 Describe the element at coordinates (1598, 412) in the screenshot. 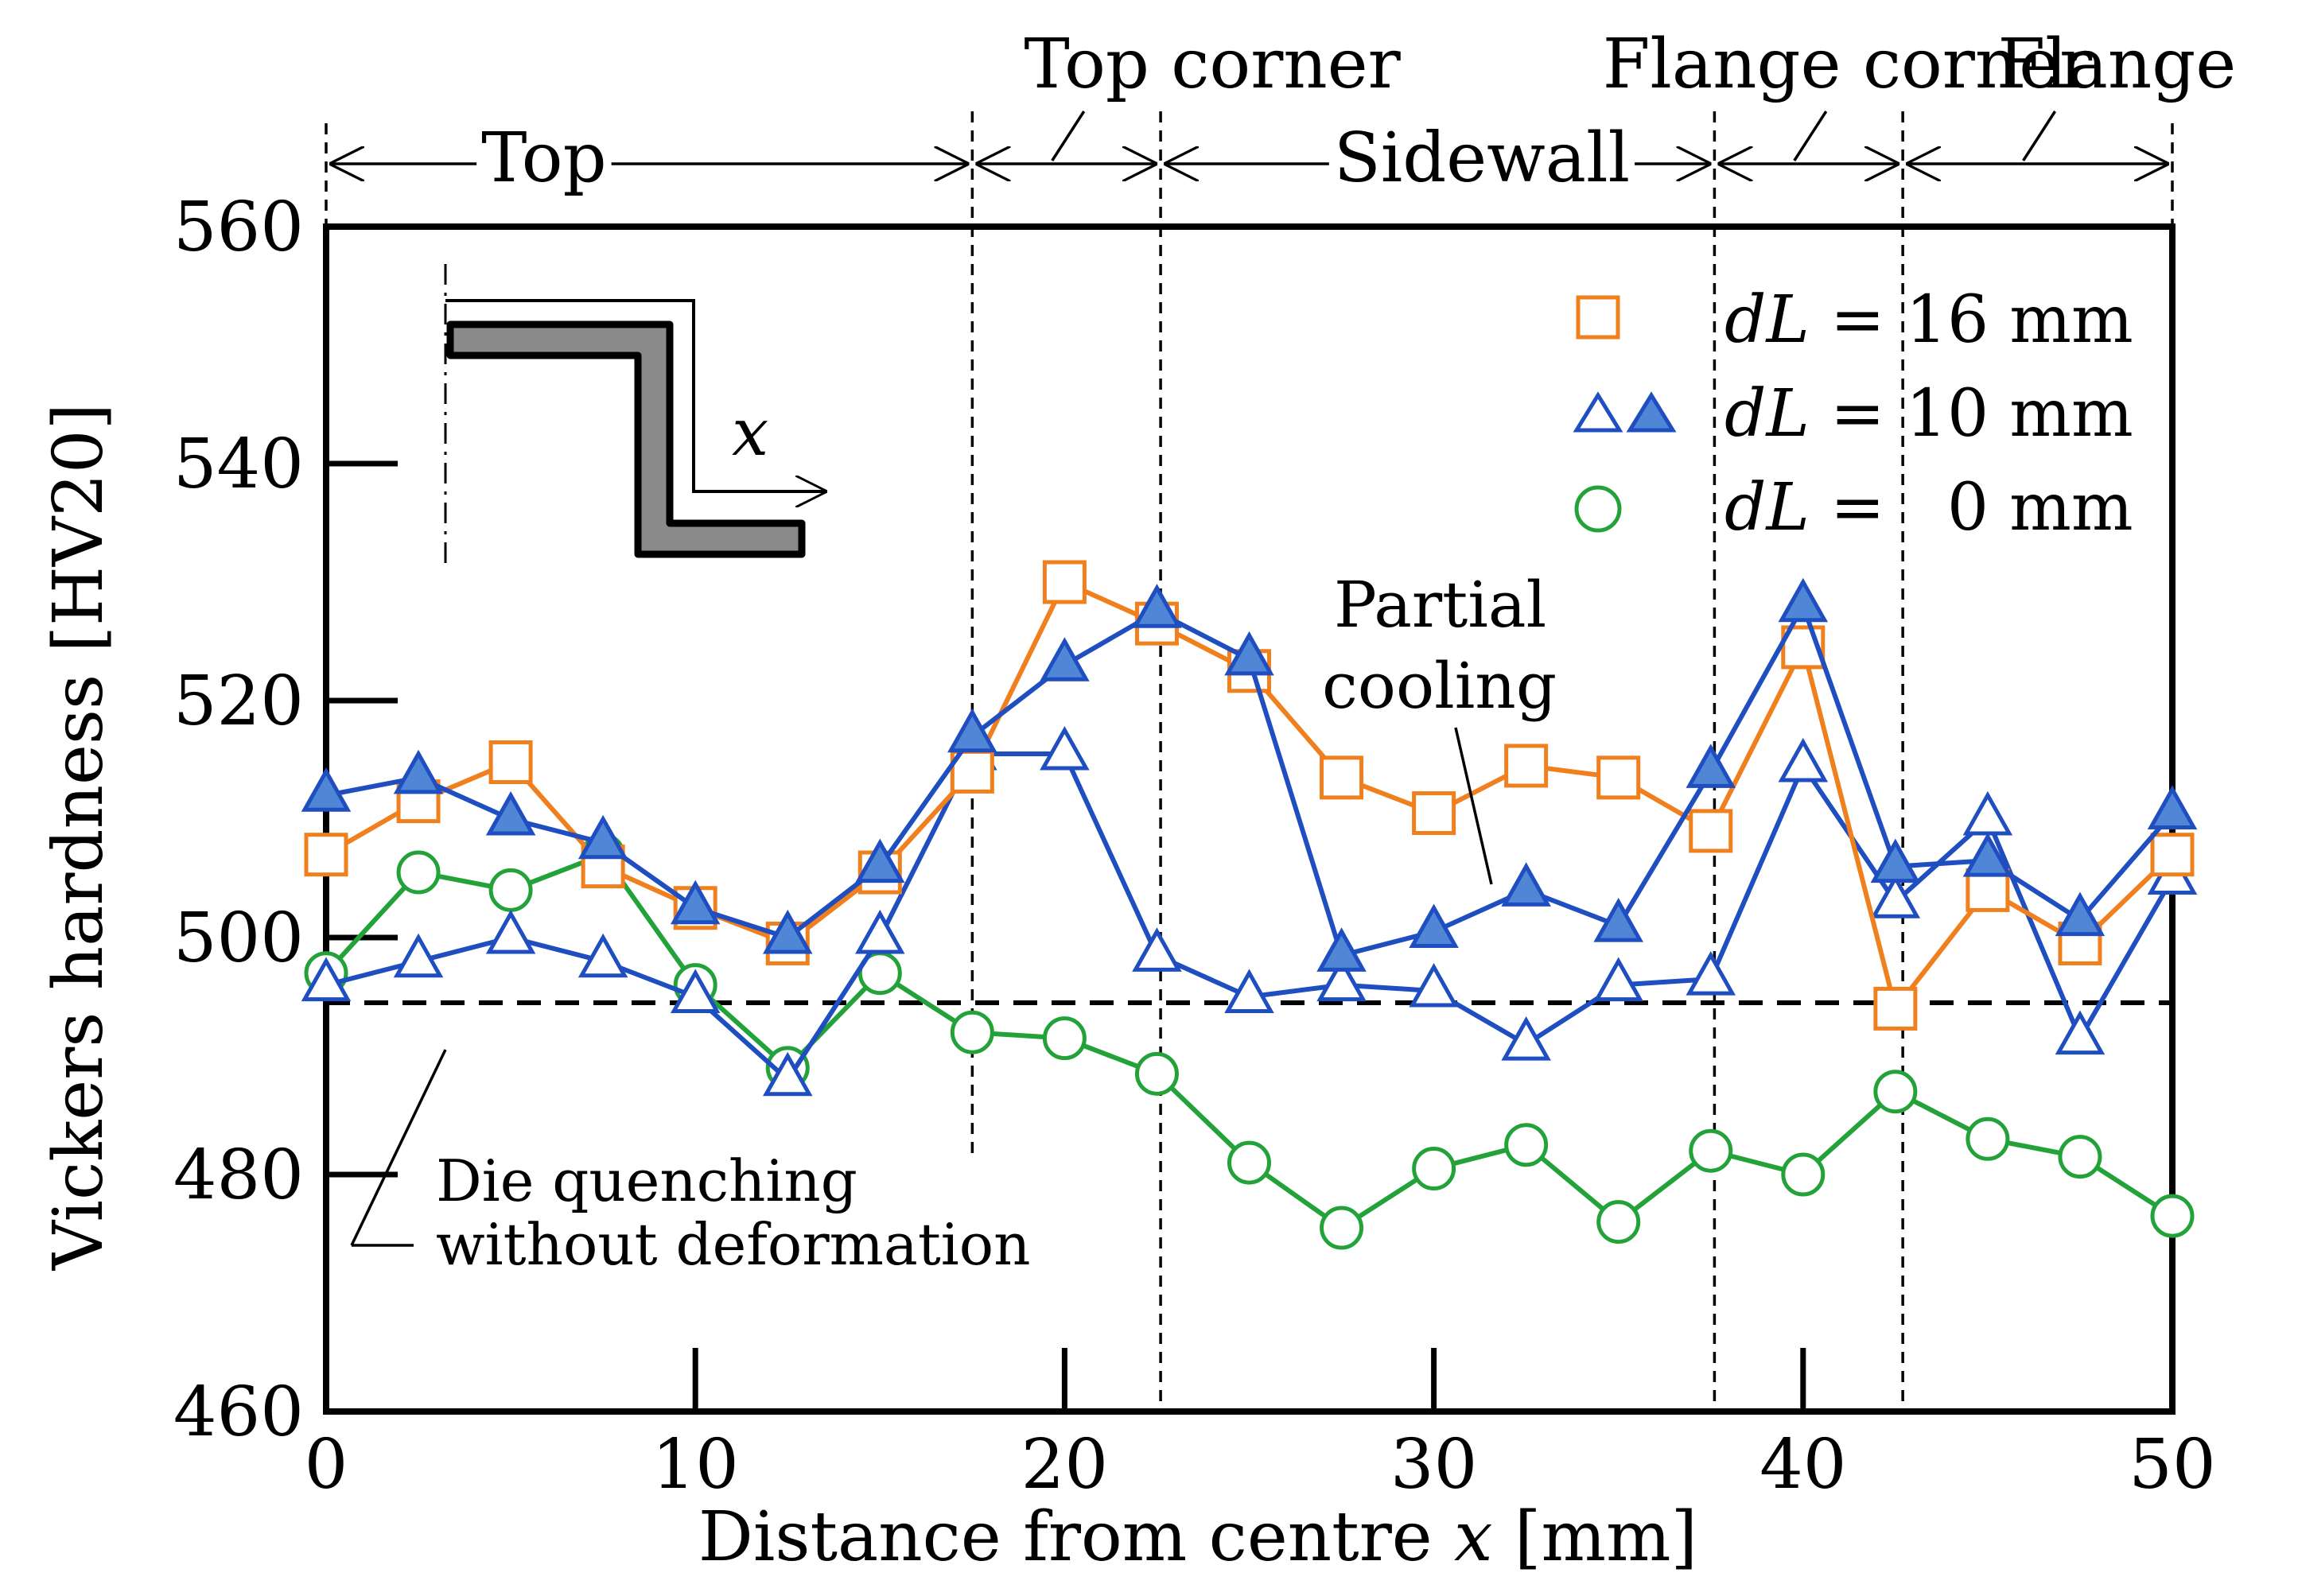

I see `legend-marker-10mm-open` at that location.